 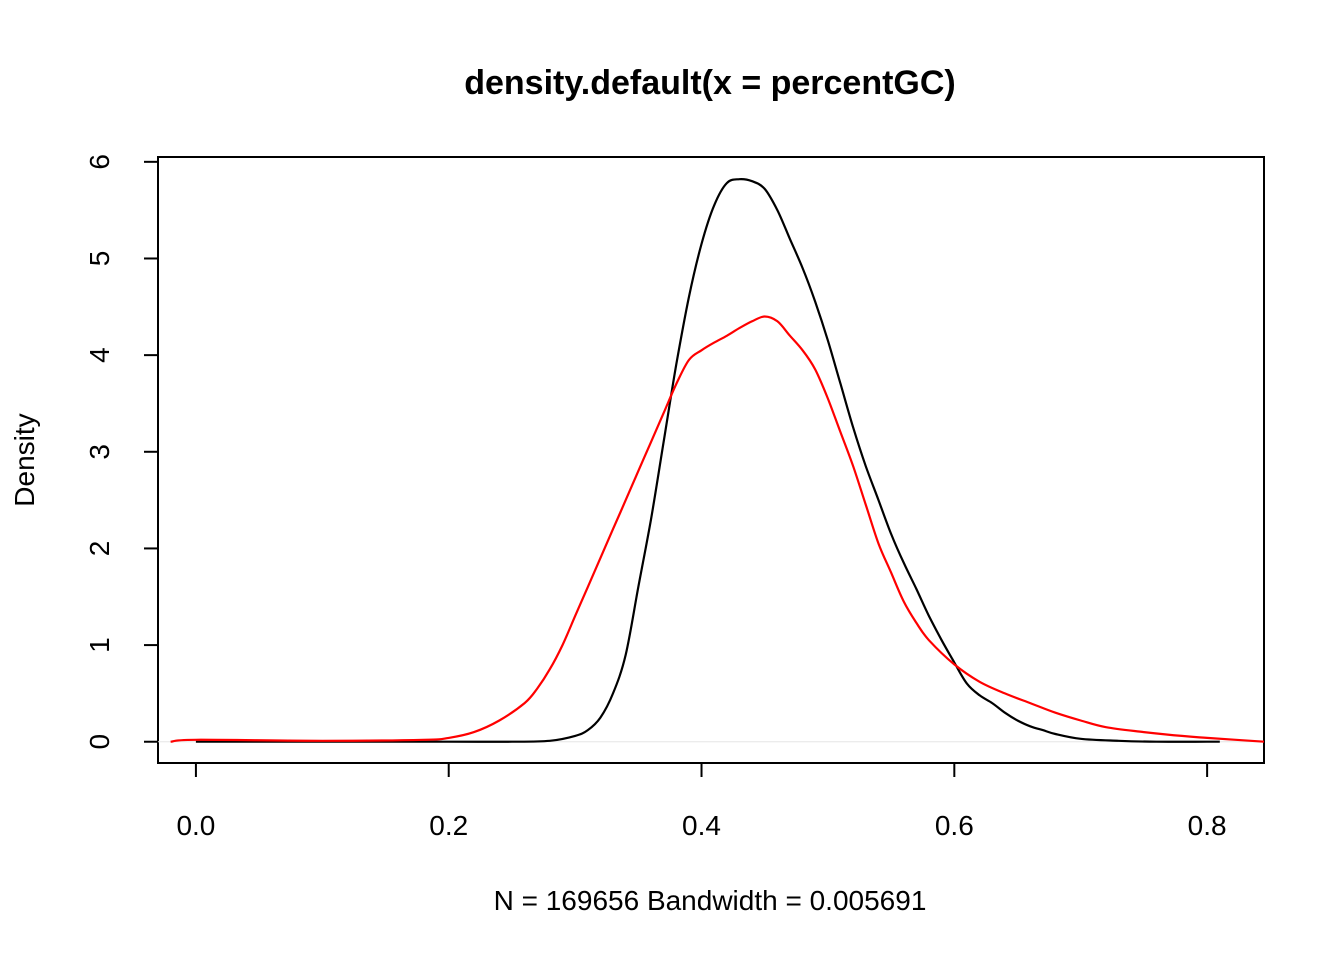 What do you see at coordinates (1207, 825) in the screenshot?
I see `x-tick-label: 0.8` at bounding box center [1207, 825].